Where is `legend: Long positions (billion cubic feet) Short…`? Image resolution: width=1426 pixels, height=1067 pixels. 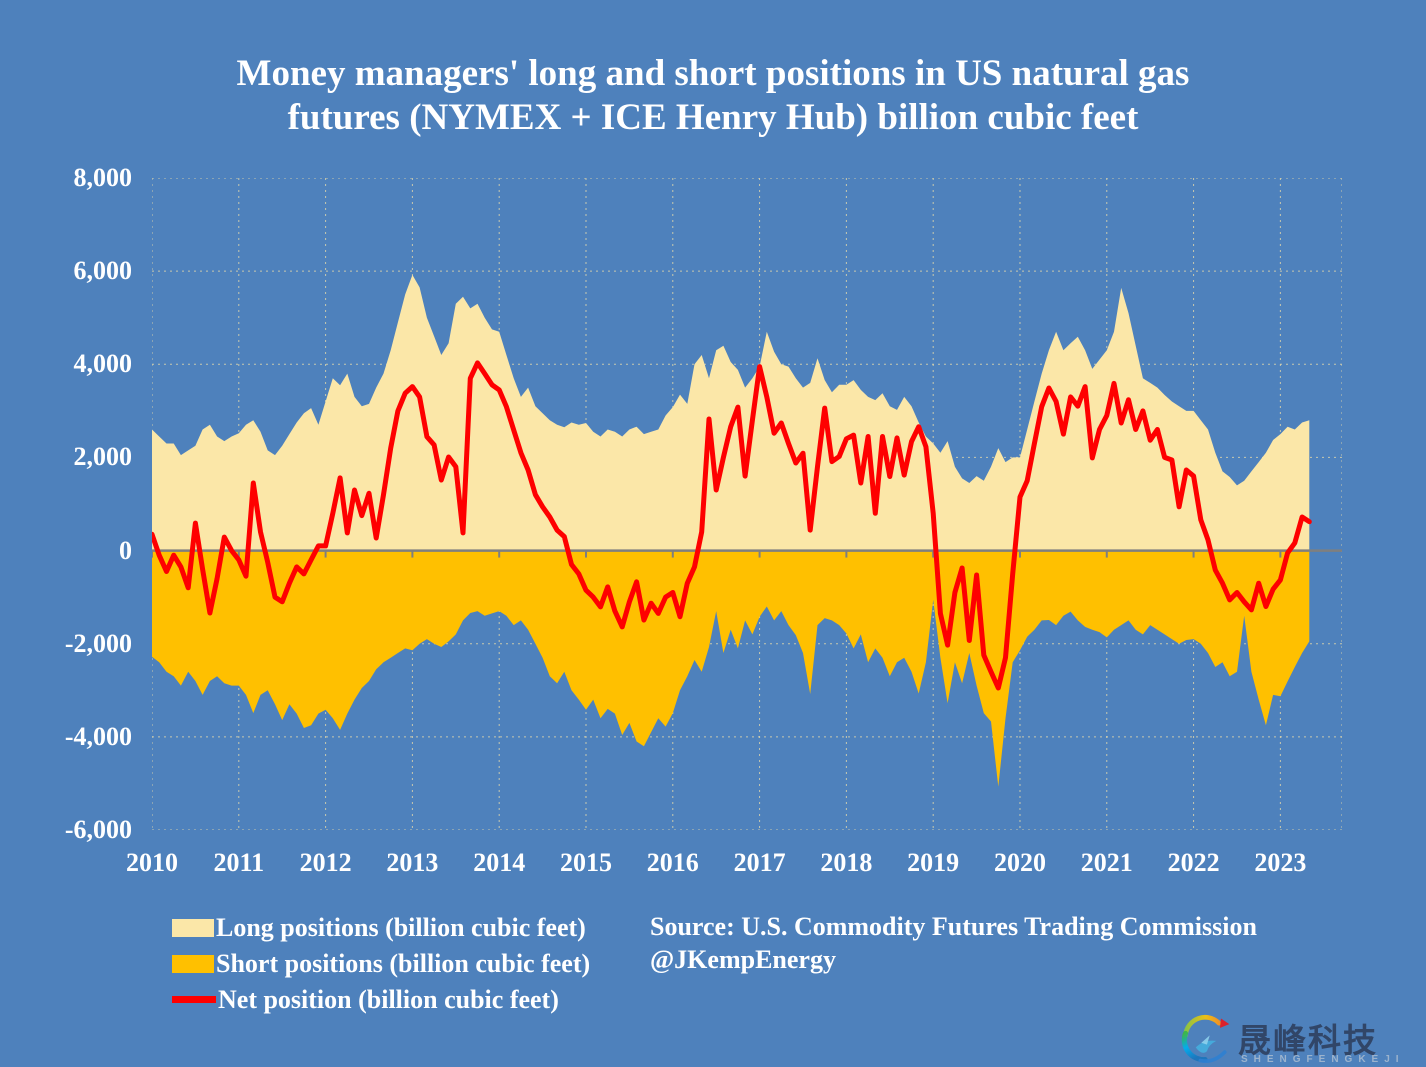 legend: Long positions (billion cubic feet) Short… is located at coordinates (381, 967).